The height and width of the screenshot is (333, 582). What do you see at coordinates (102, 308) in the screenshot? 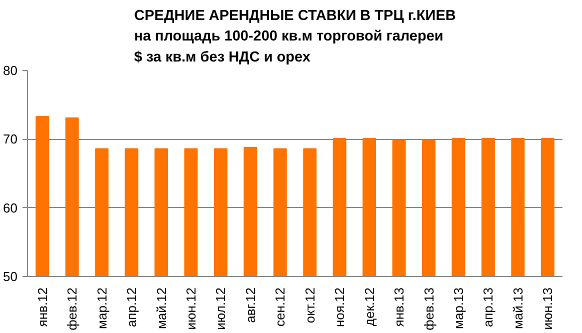
I see `x-tick-label: мар.12` at bounding box center [102, 308].